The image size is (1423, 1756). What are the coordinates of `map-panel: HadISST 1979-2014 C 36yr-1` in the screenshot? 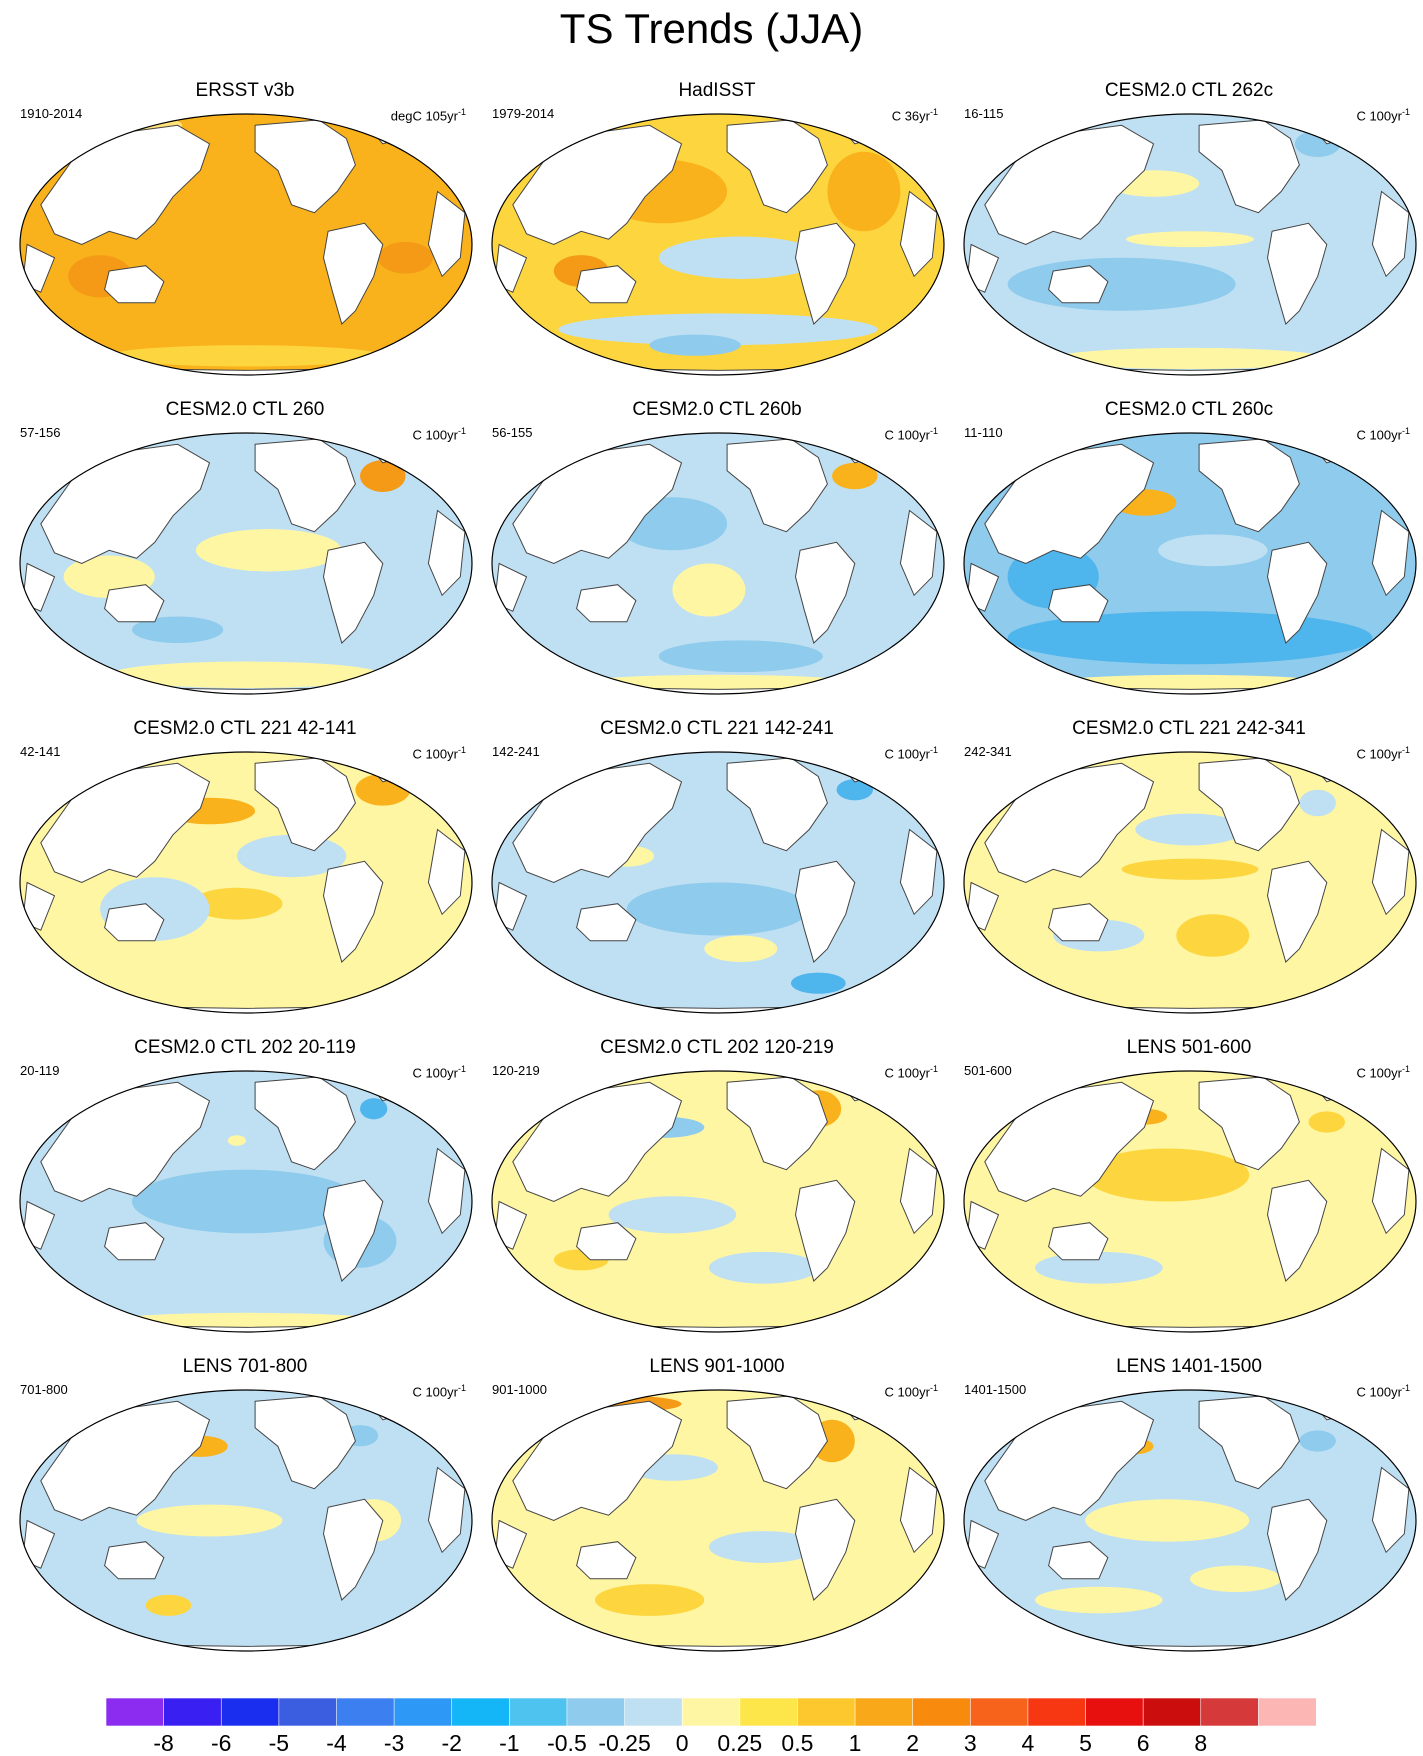 It's located at (717, 238).